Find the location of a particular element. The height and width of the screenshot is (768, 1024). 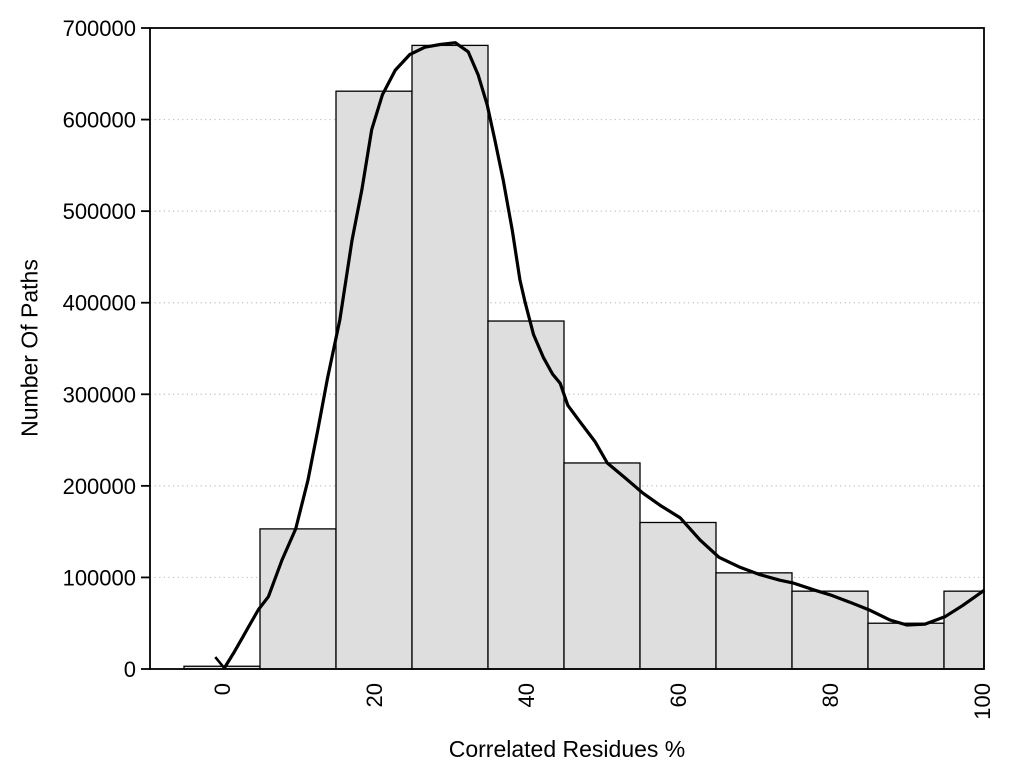

x-axis: 0 20 40 60 80 100 is located at coordinates (602, 701).